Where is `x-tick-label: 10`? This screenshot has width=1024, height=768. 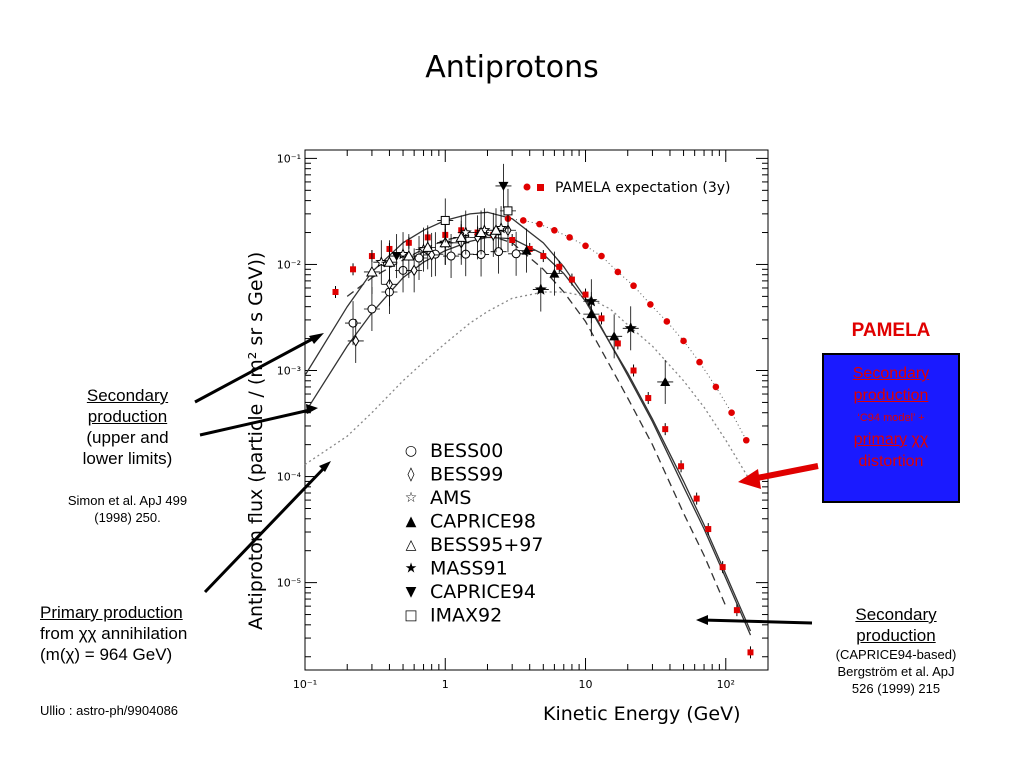 x-tick-label: 10 is located at coordinates (586, 684).